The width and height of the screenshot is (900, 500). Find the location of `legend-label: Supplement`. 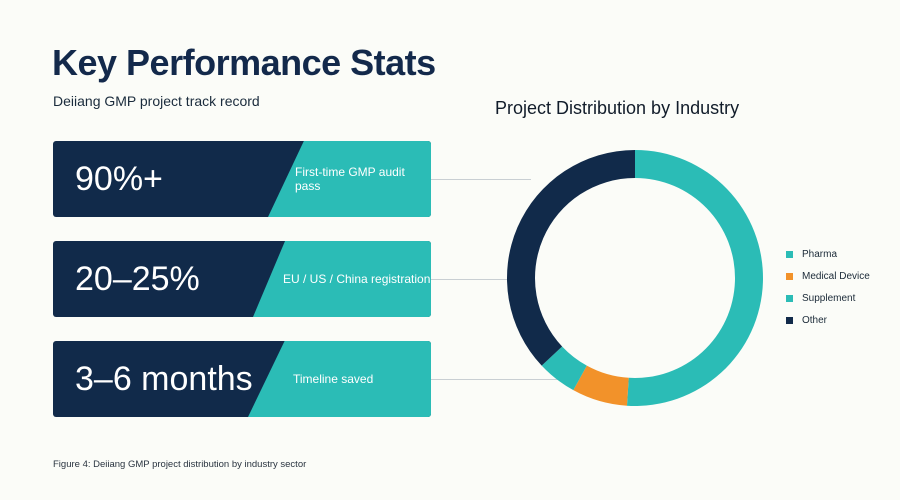

legend-label: Supplement is located at coordinates (829, 298).